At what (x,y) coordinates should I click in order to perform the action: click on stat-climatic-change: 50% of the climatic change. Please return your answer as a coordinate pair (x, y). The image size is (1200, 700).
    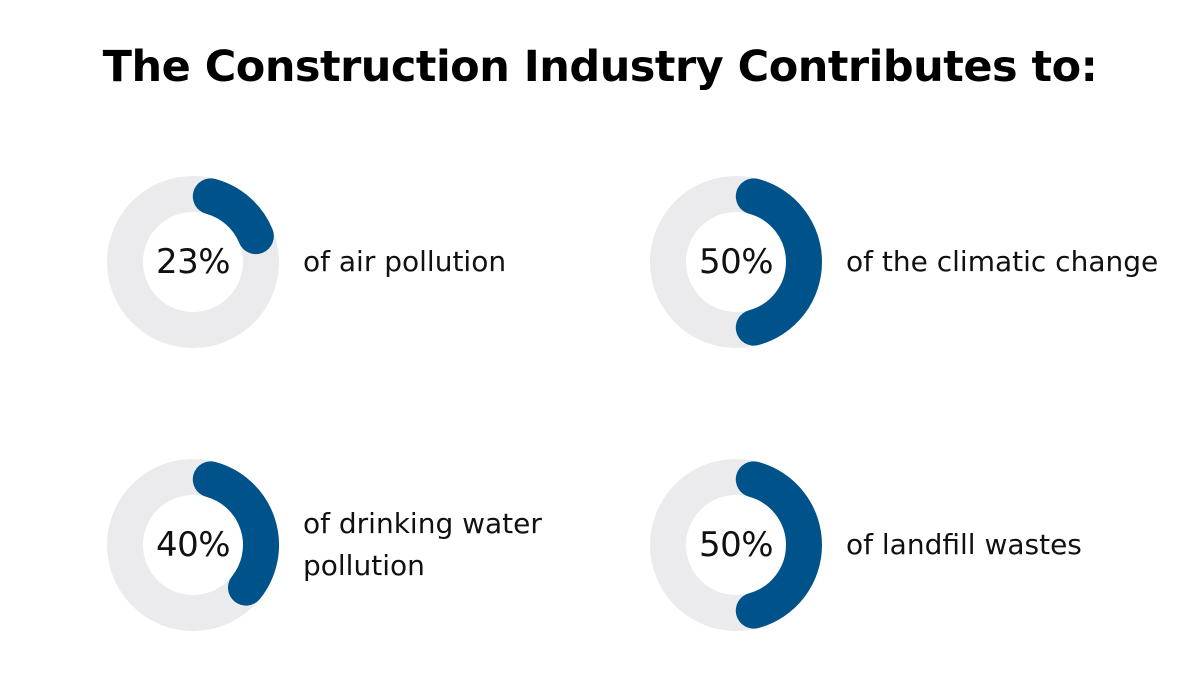
    Looking at the image, I should click on (923, 262).